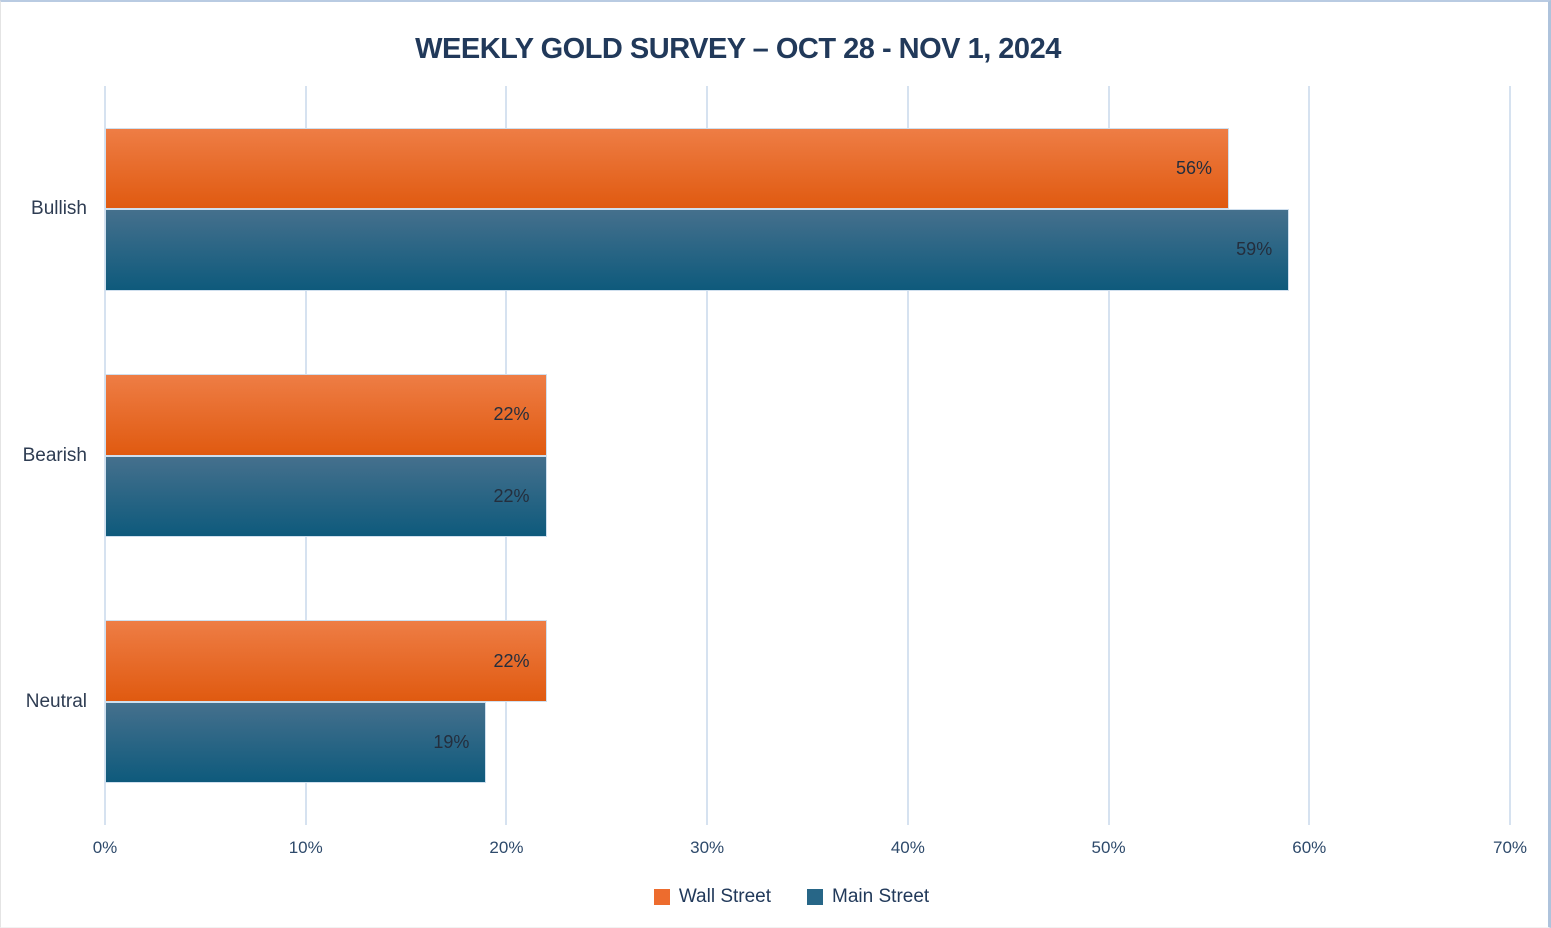 This screenshot has height=928, width=1551. I want to click on legend-swatch-wall-street, so click(661, 897).